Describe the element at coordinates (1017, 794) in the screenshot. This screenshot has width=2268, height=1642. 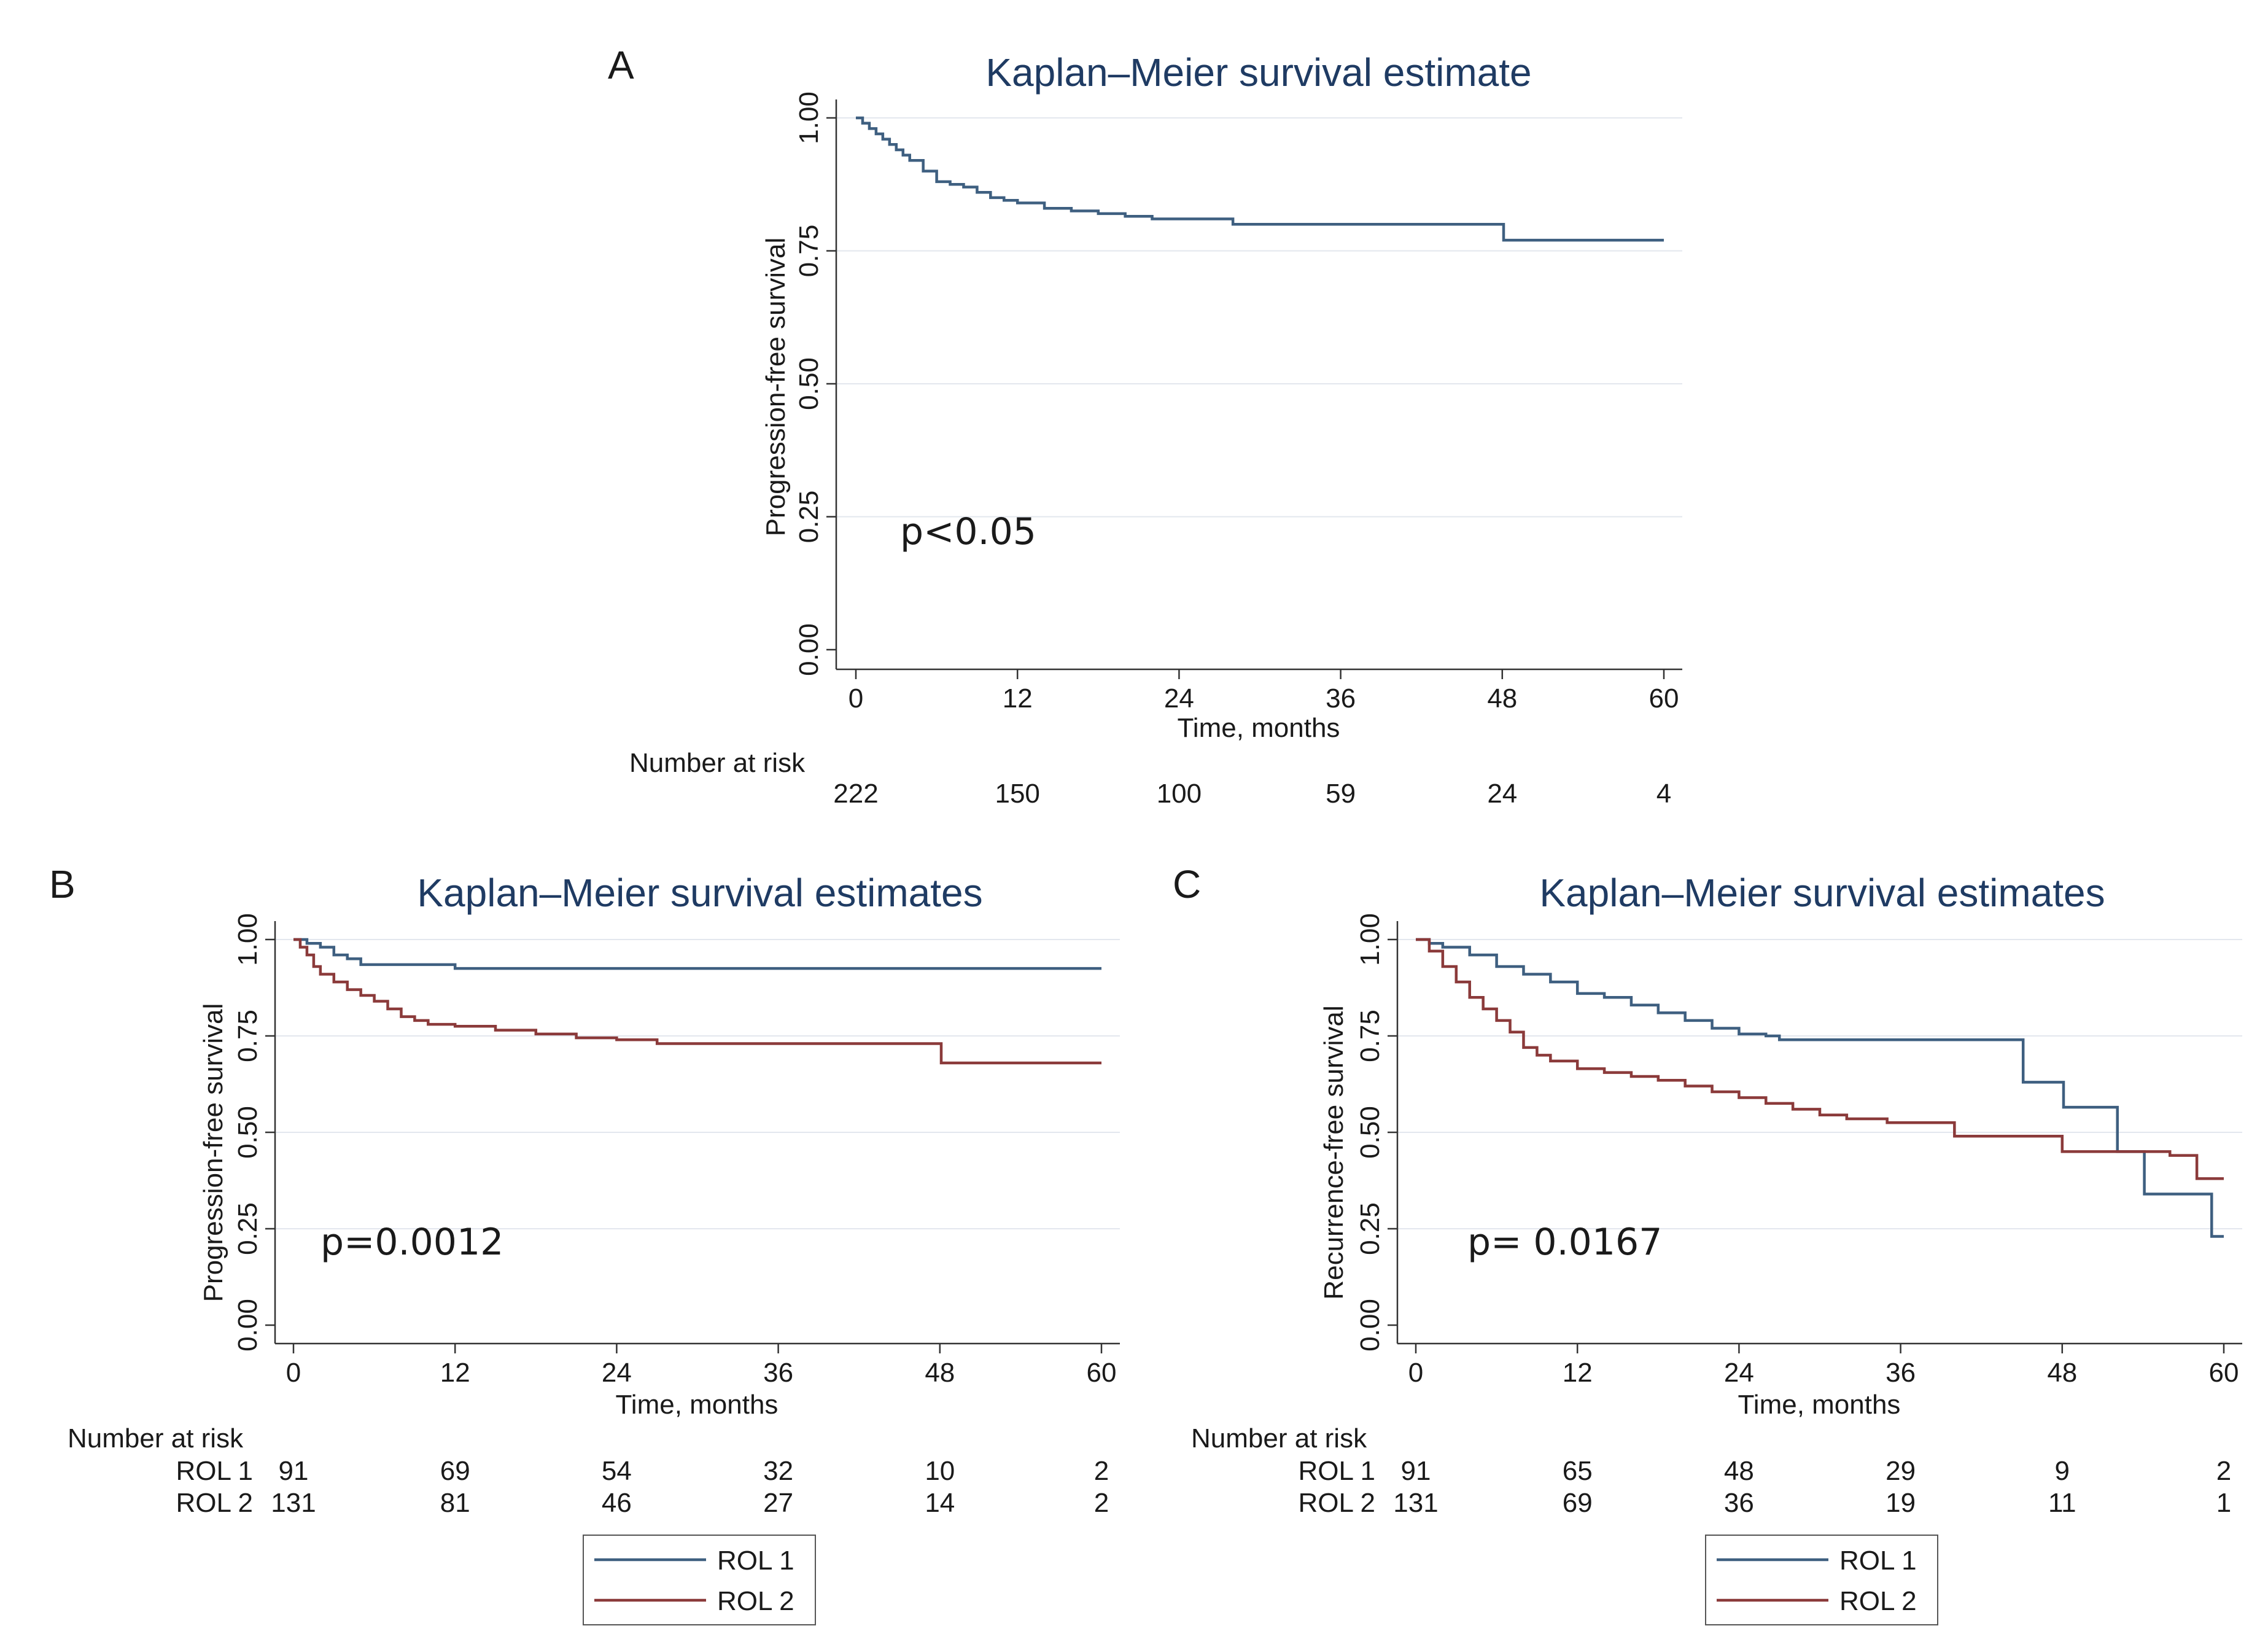
I see `a-risk-count: 150` at that location.